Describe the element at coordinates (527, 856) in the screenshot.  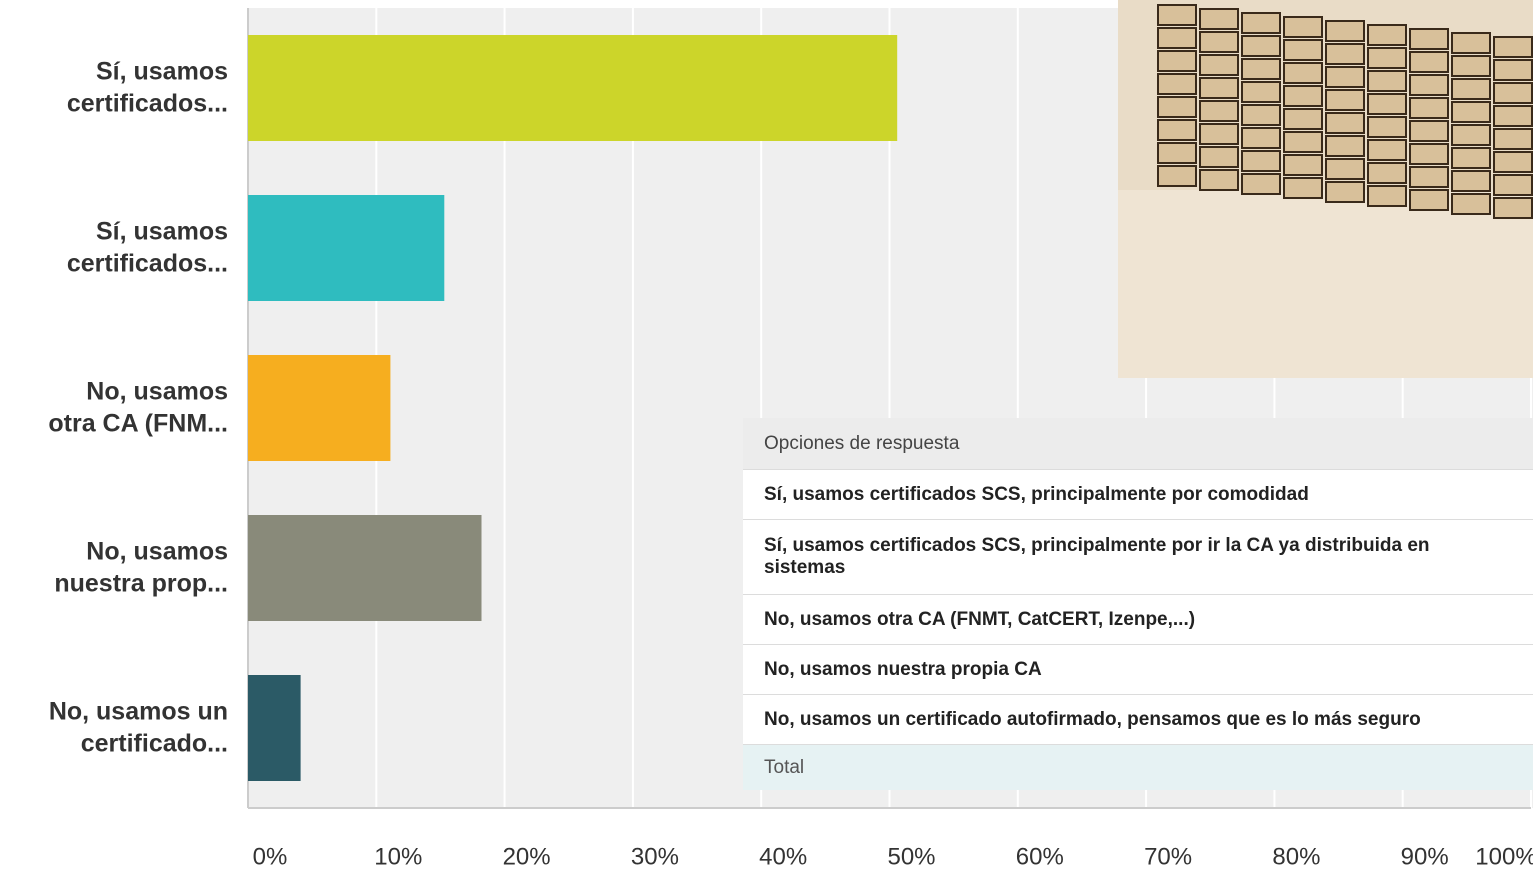
I see `x-tick-label: 20%` at that location.